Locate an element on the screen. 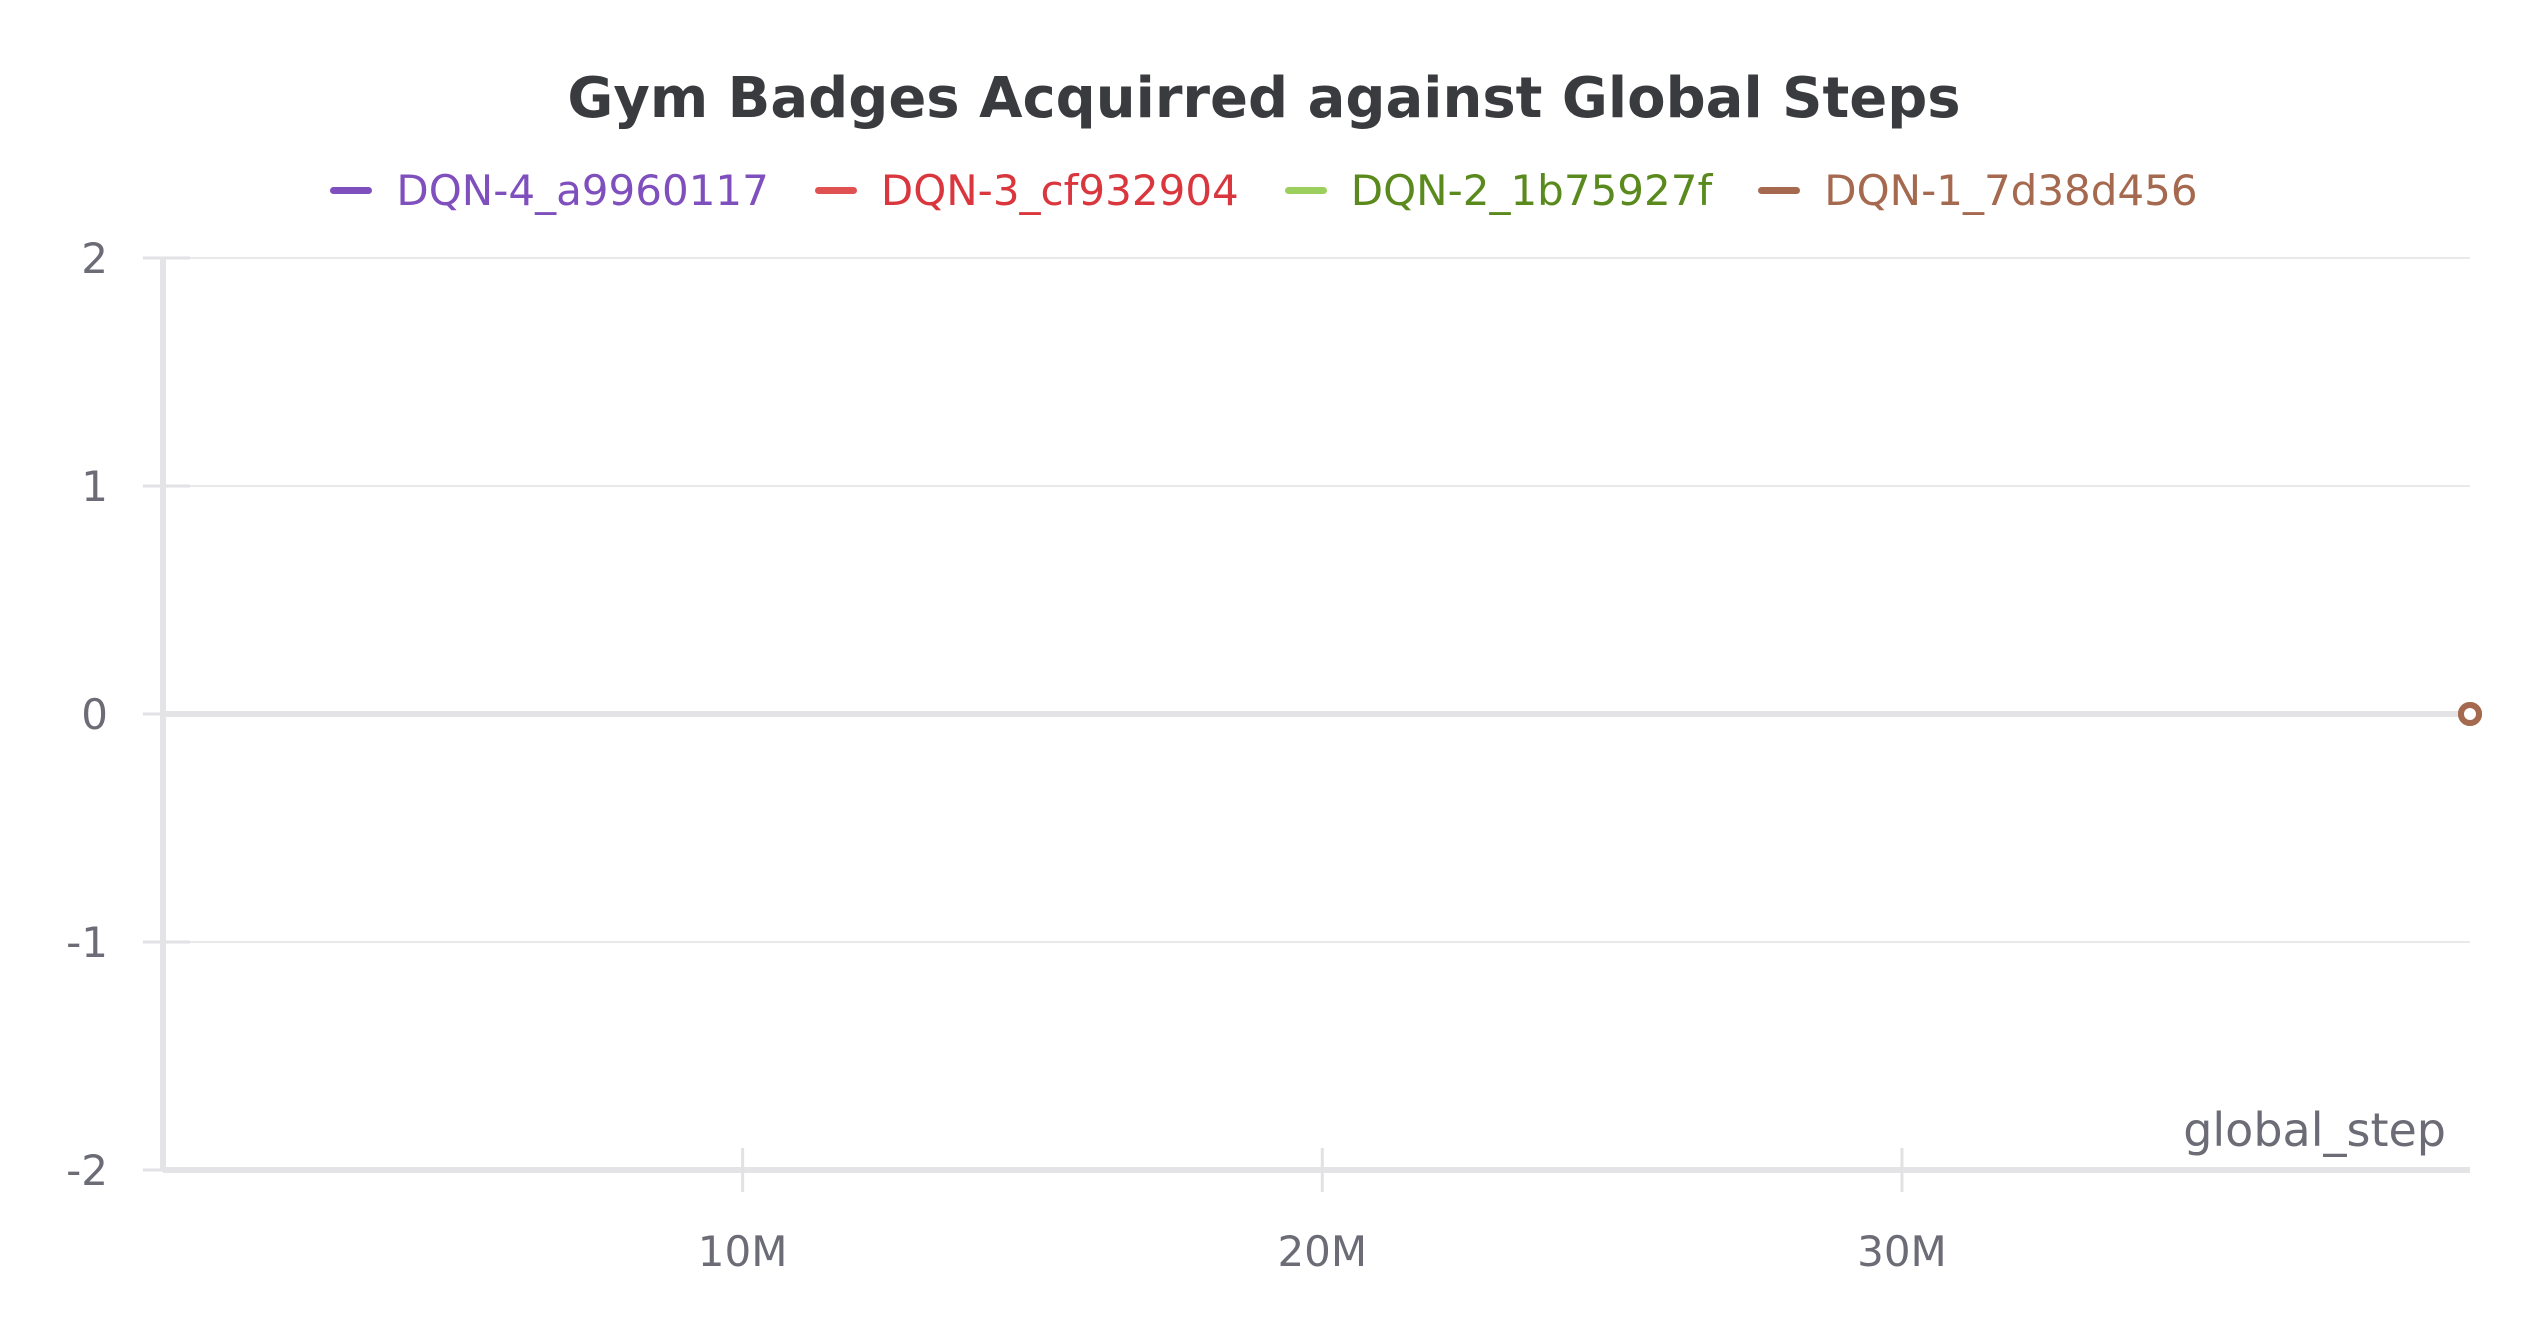 This screenshot has height=1328, width=2528. legend-item-dqn-4: DQN-4_a9960117 is located at coordinates (549, 190).